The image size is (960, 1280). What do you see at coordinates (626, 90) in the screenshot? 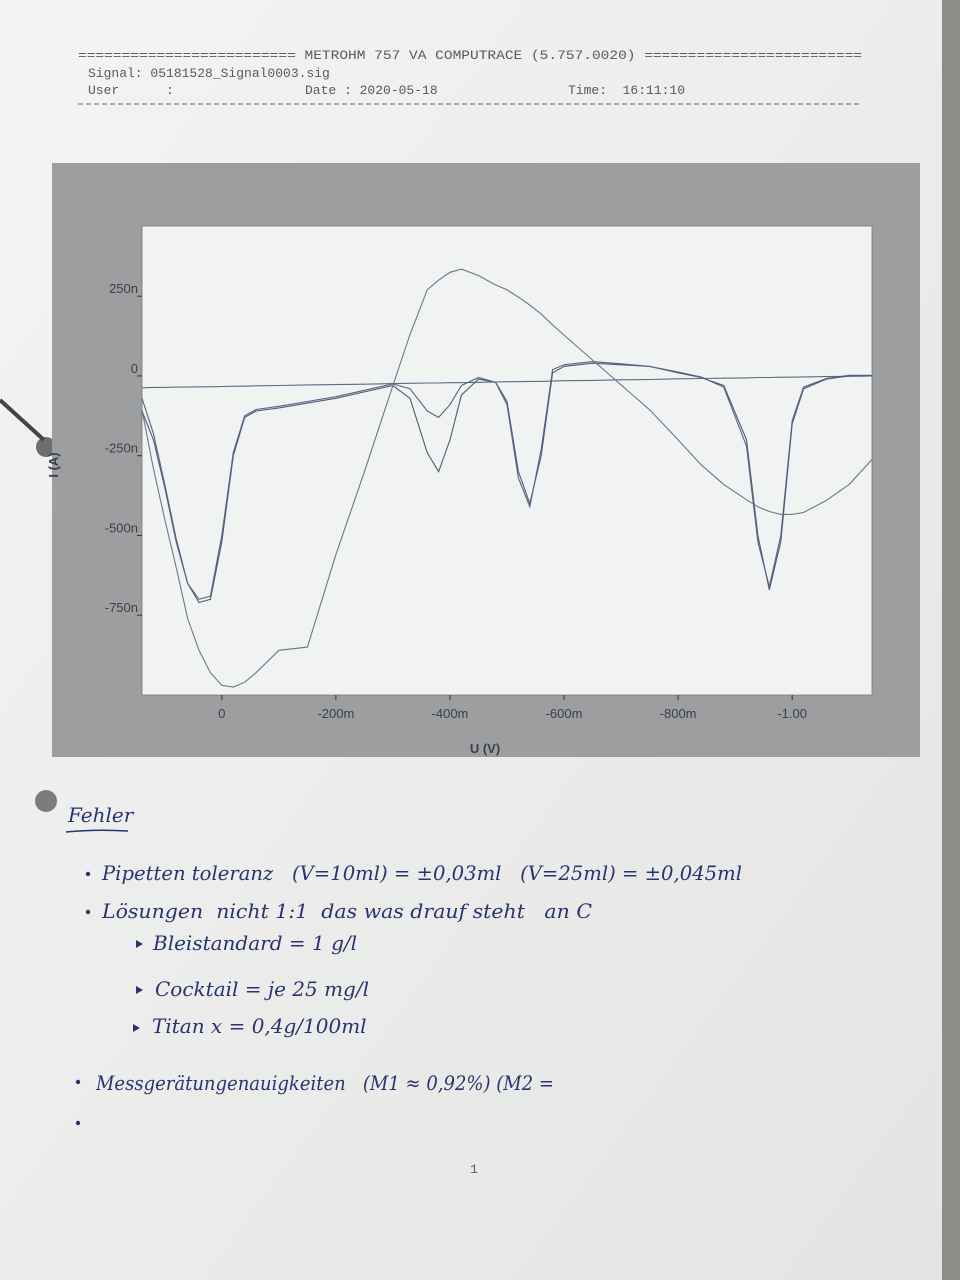
I see `header-time: Time: 16:11:10` at bounding box center [626, 90].